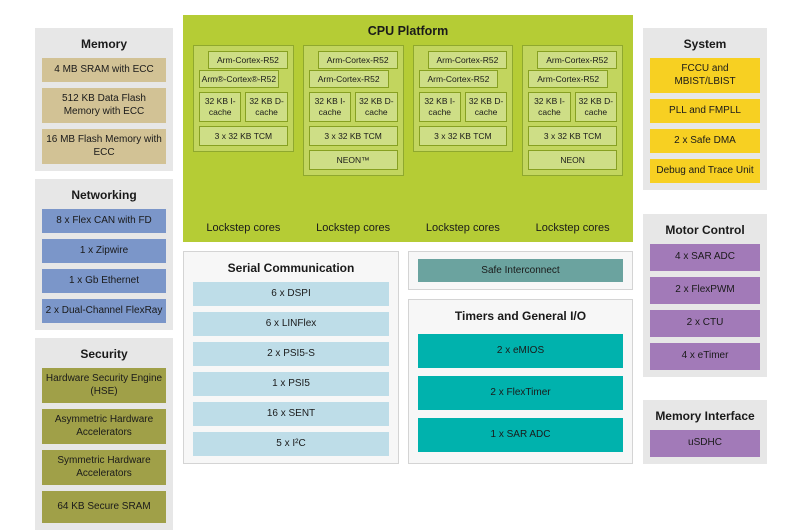  What do you see at coordinates (104, 221) in the screenshot?
I see `networking-item: 8 x Flex CAN with FD` at bounding box center [104, 221].